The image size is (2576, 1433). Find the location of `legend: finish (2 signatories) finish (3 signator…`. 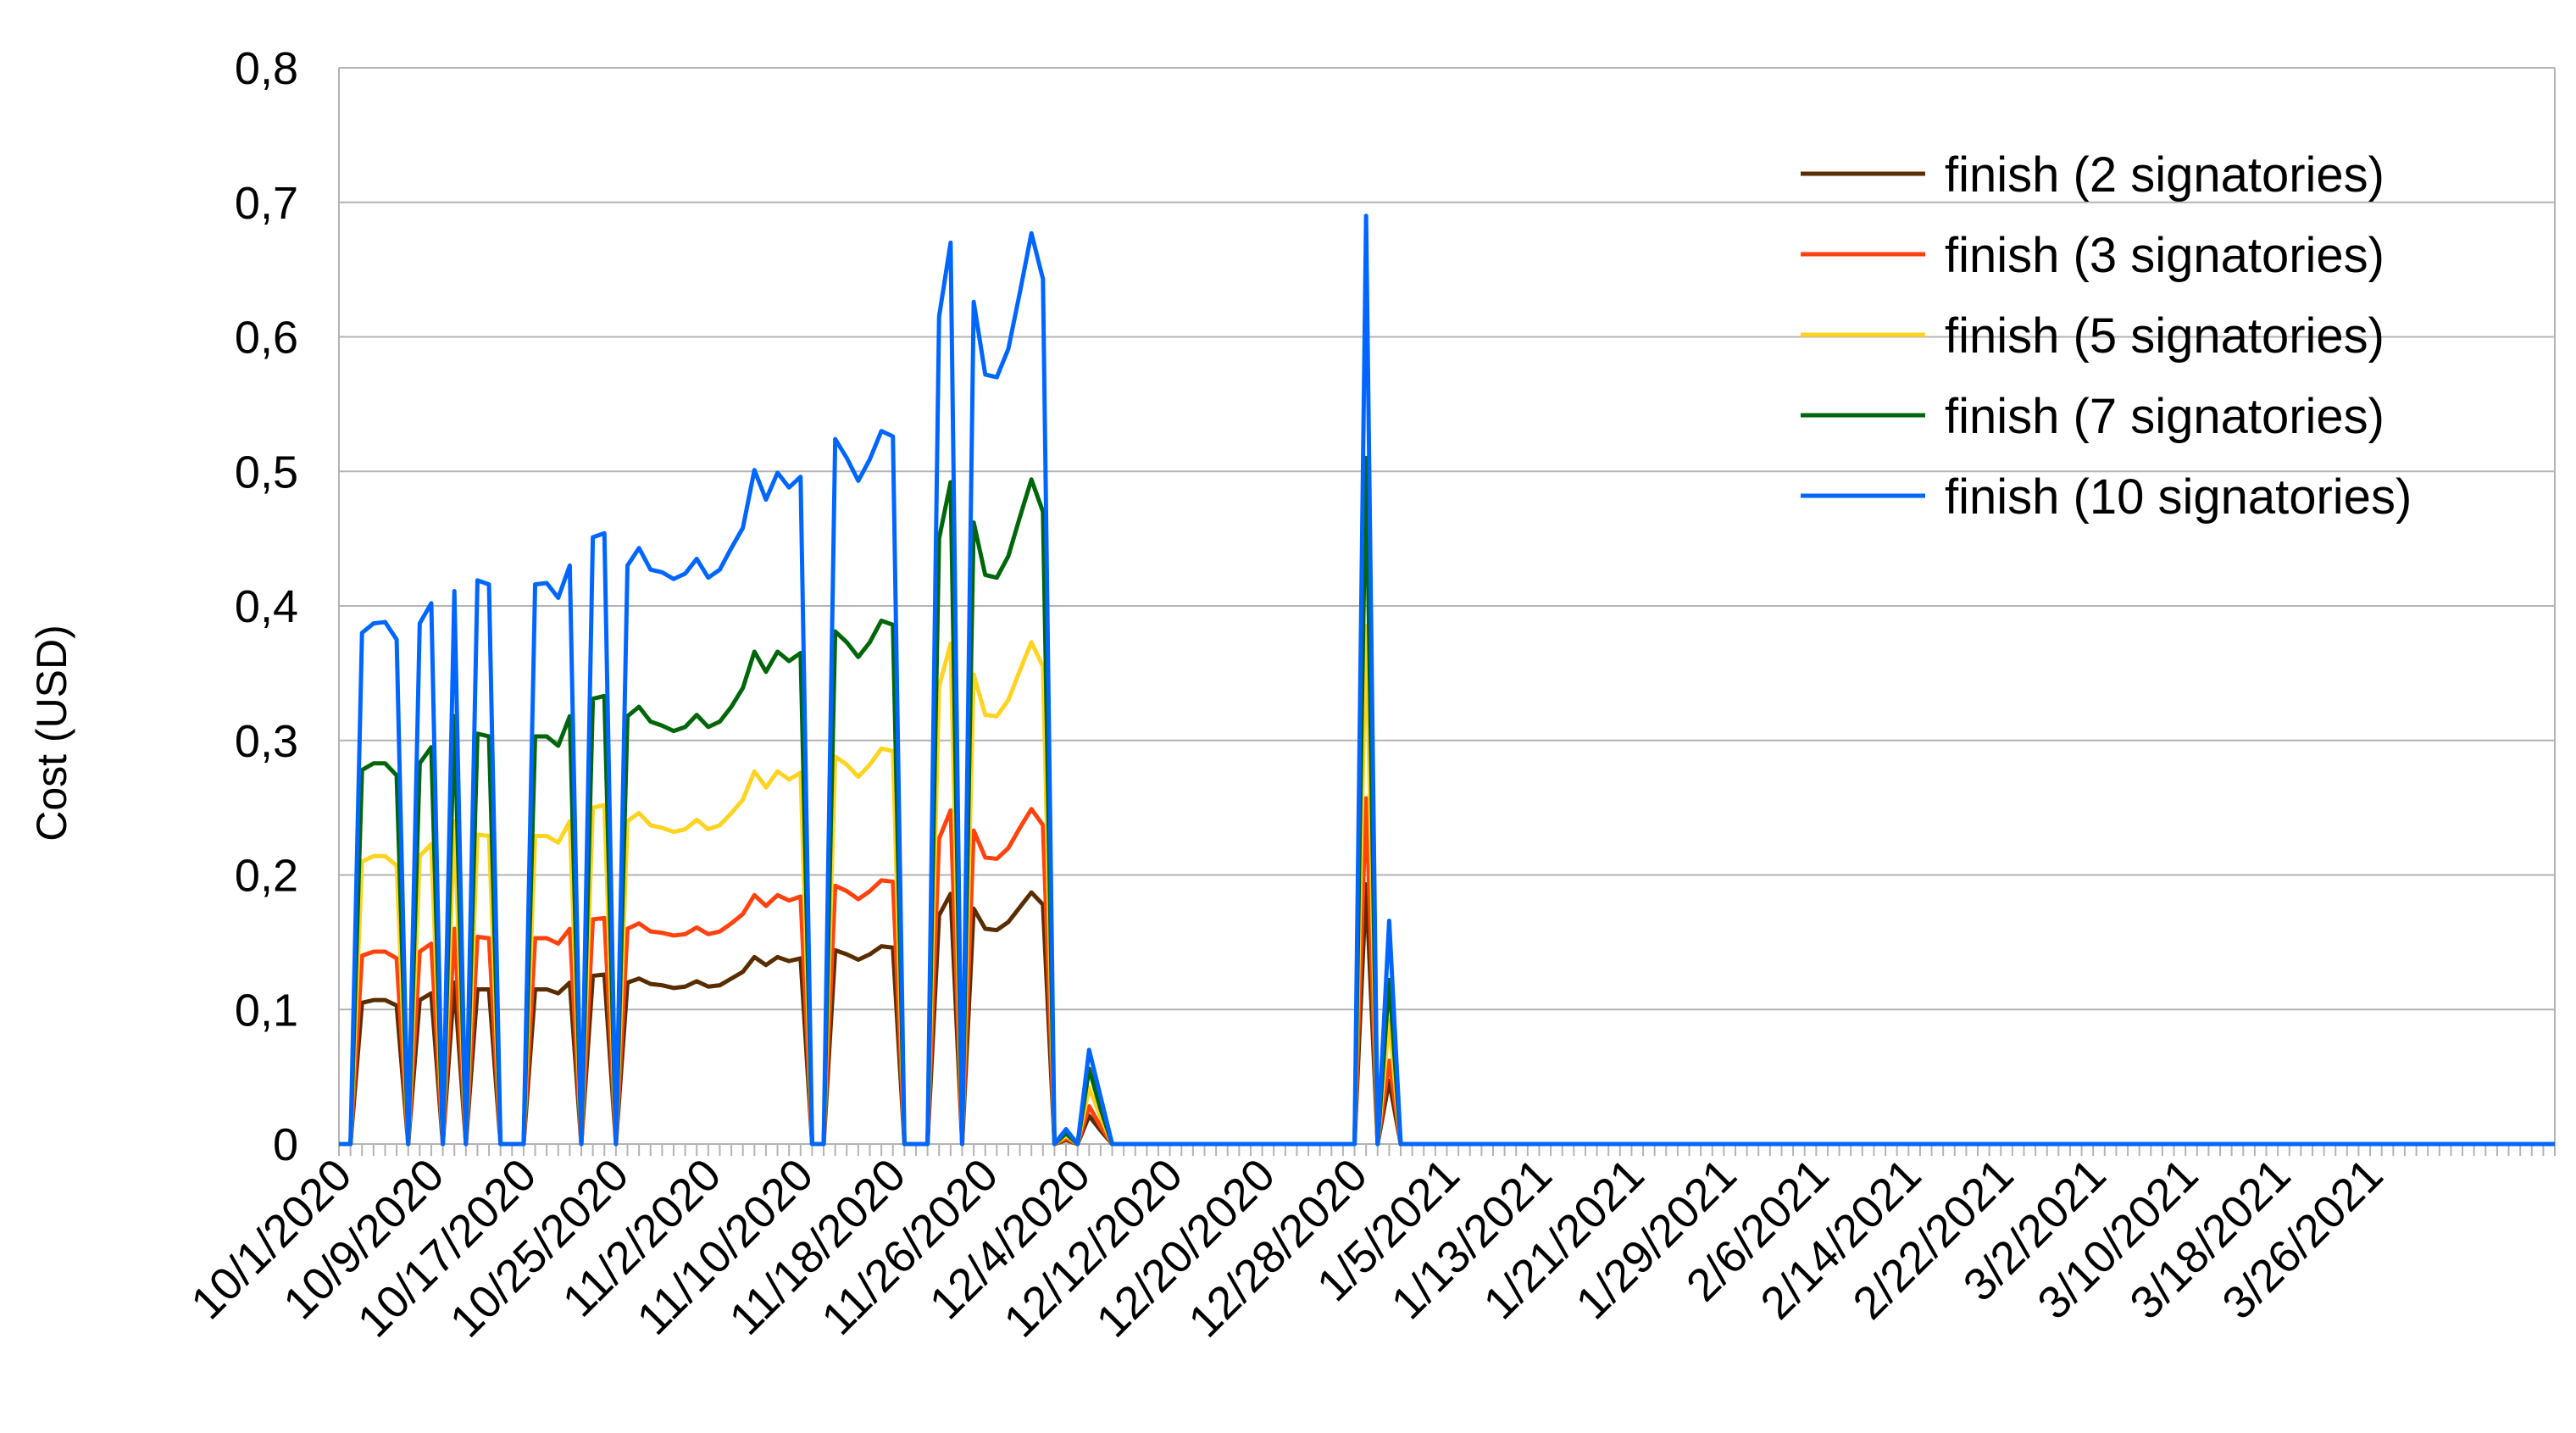

legend: finish (2 signatories) finish (3 signator… is located at coordinates (2106, 336).